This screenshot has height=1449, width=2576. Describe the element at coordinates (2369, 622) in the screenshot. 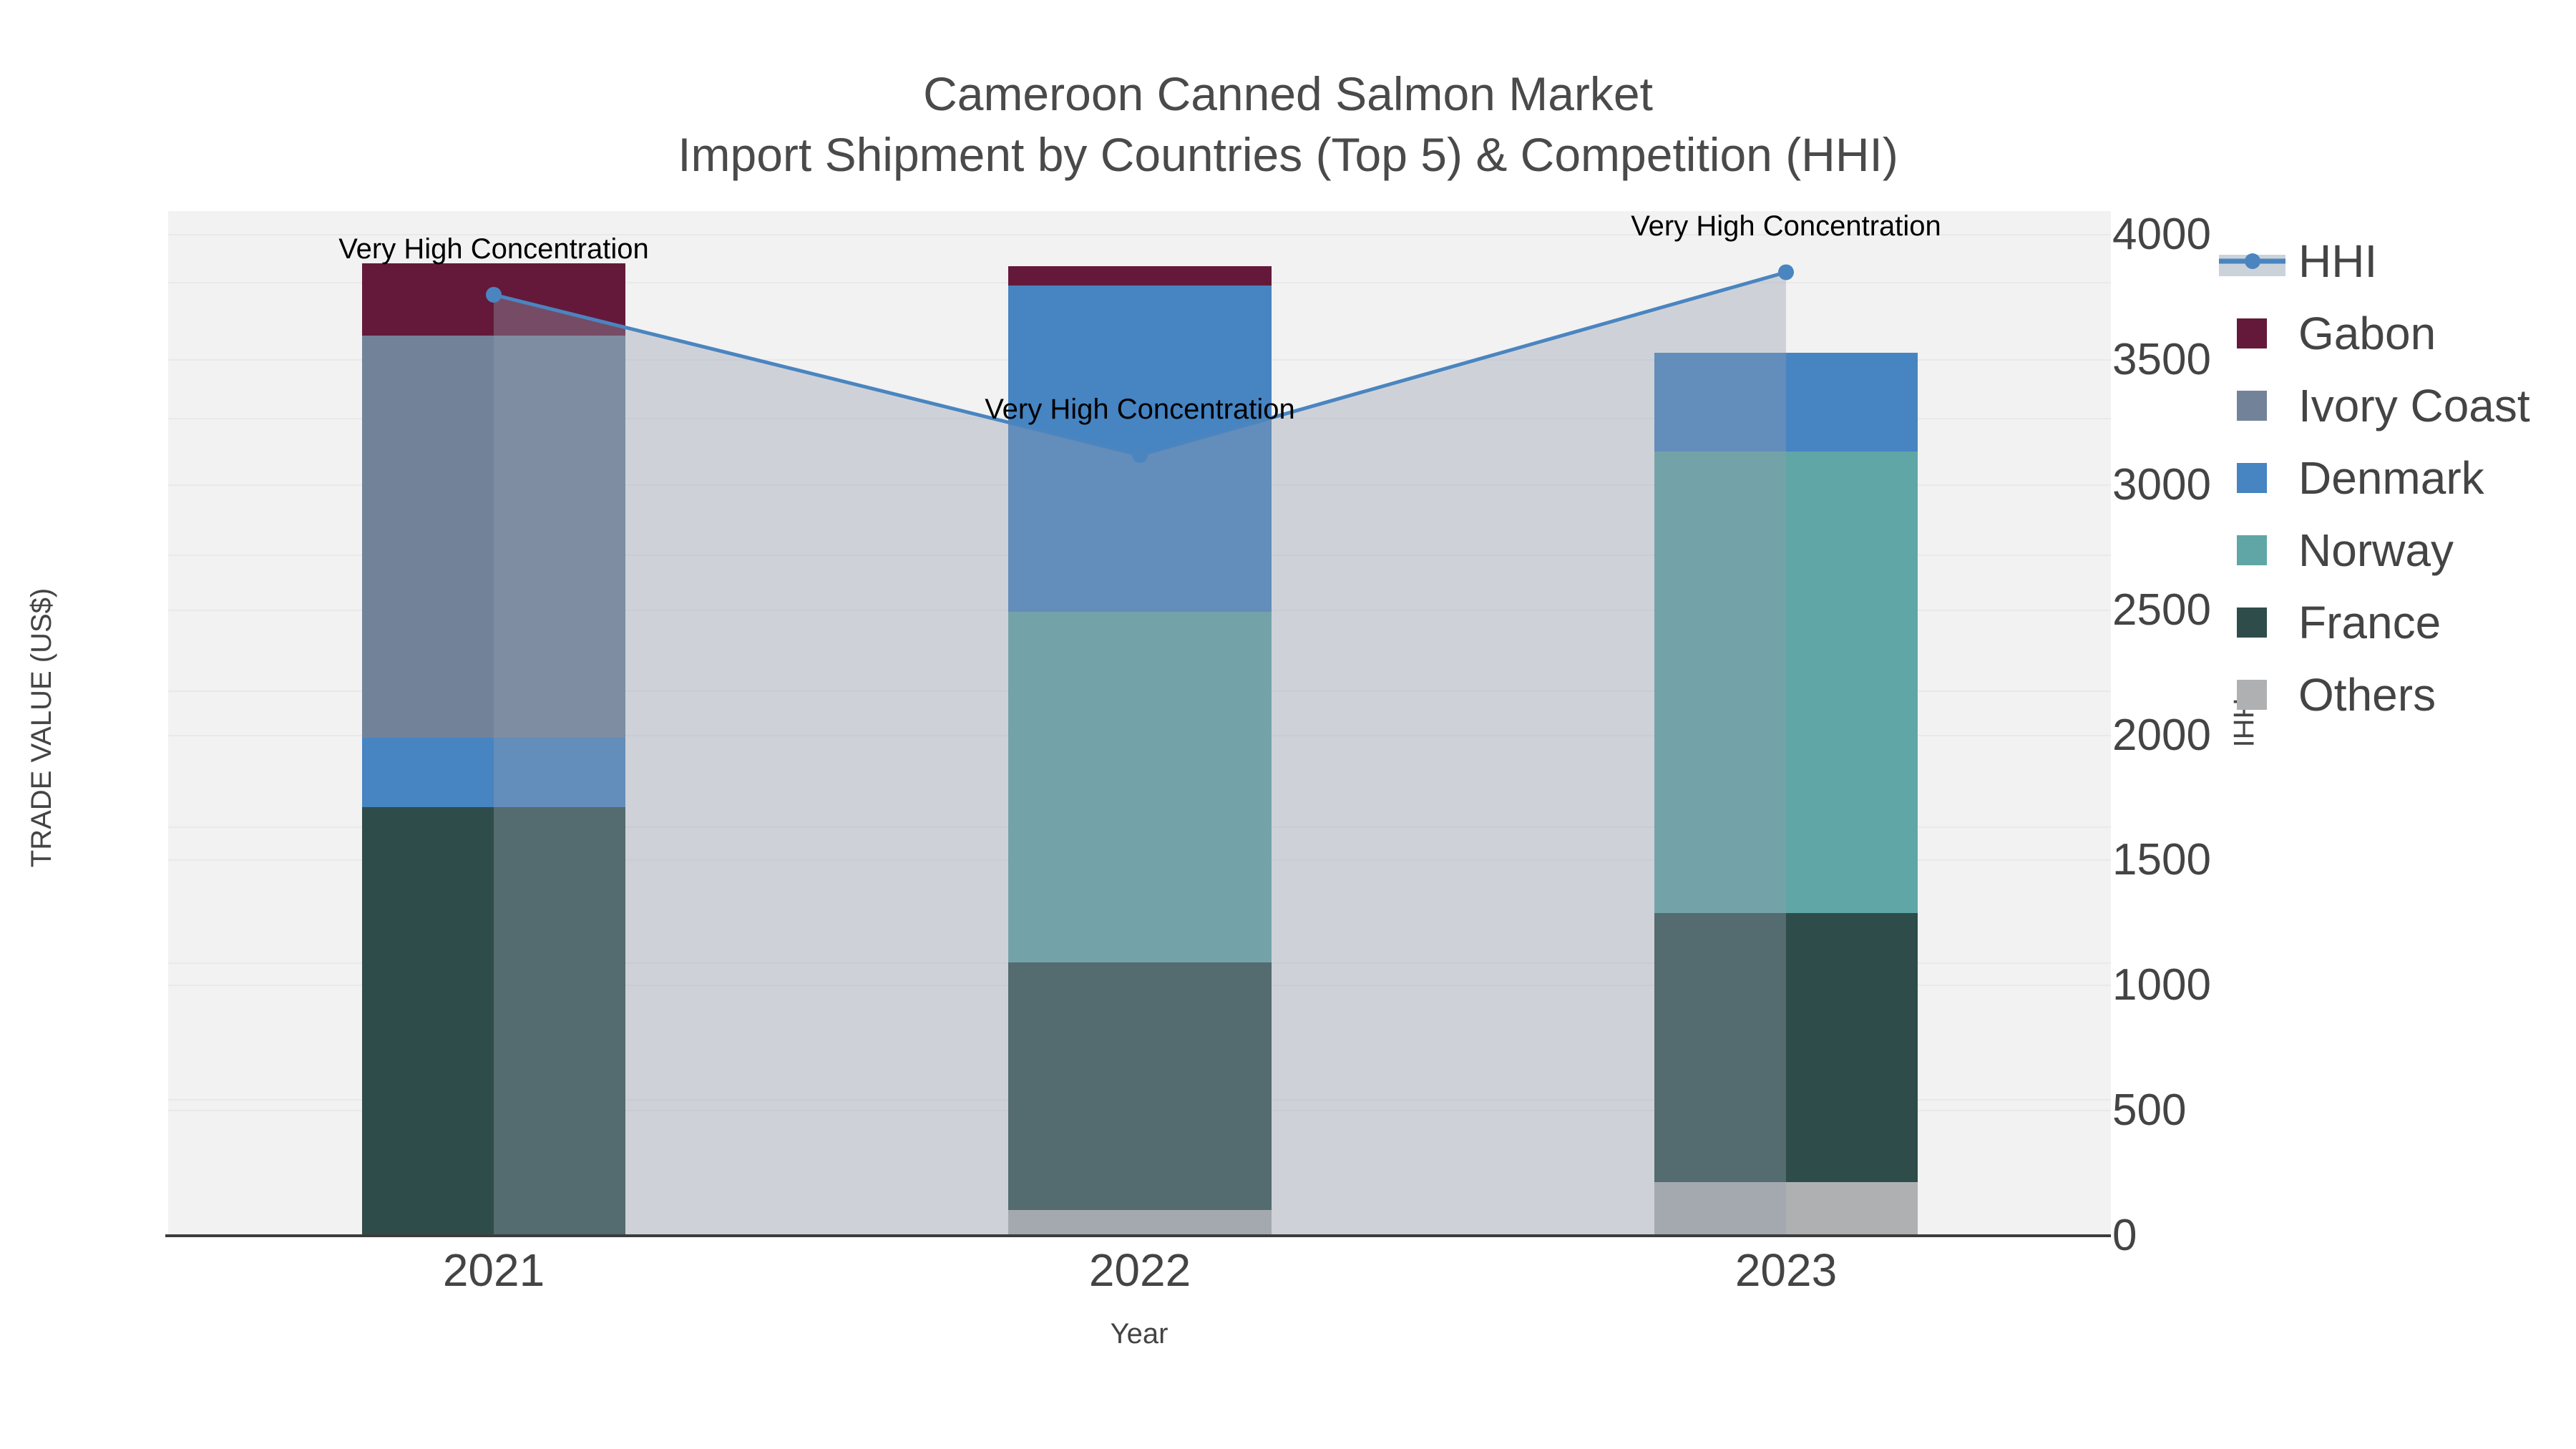

I see `legend-label: France` at that location.